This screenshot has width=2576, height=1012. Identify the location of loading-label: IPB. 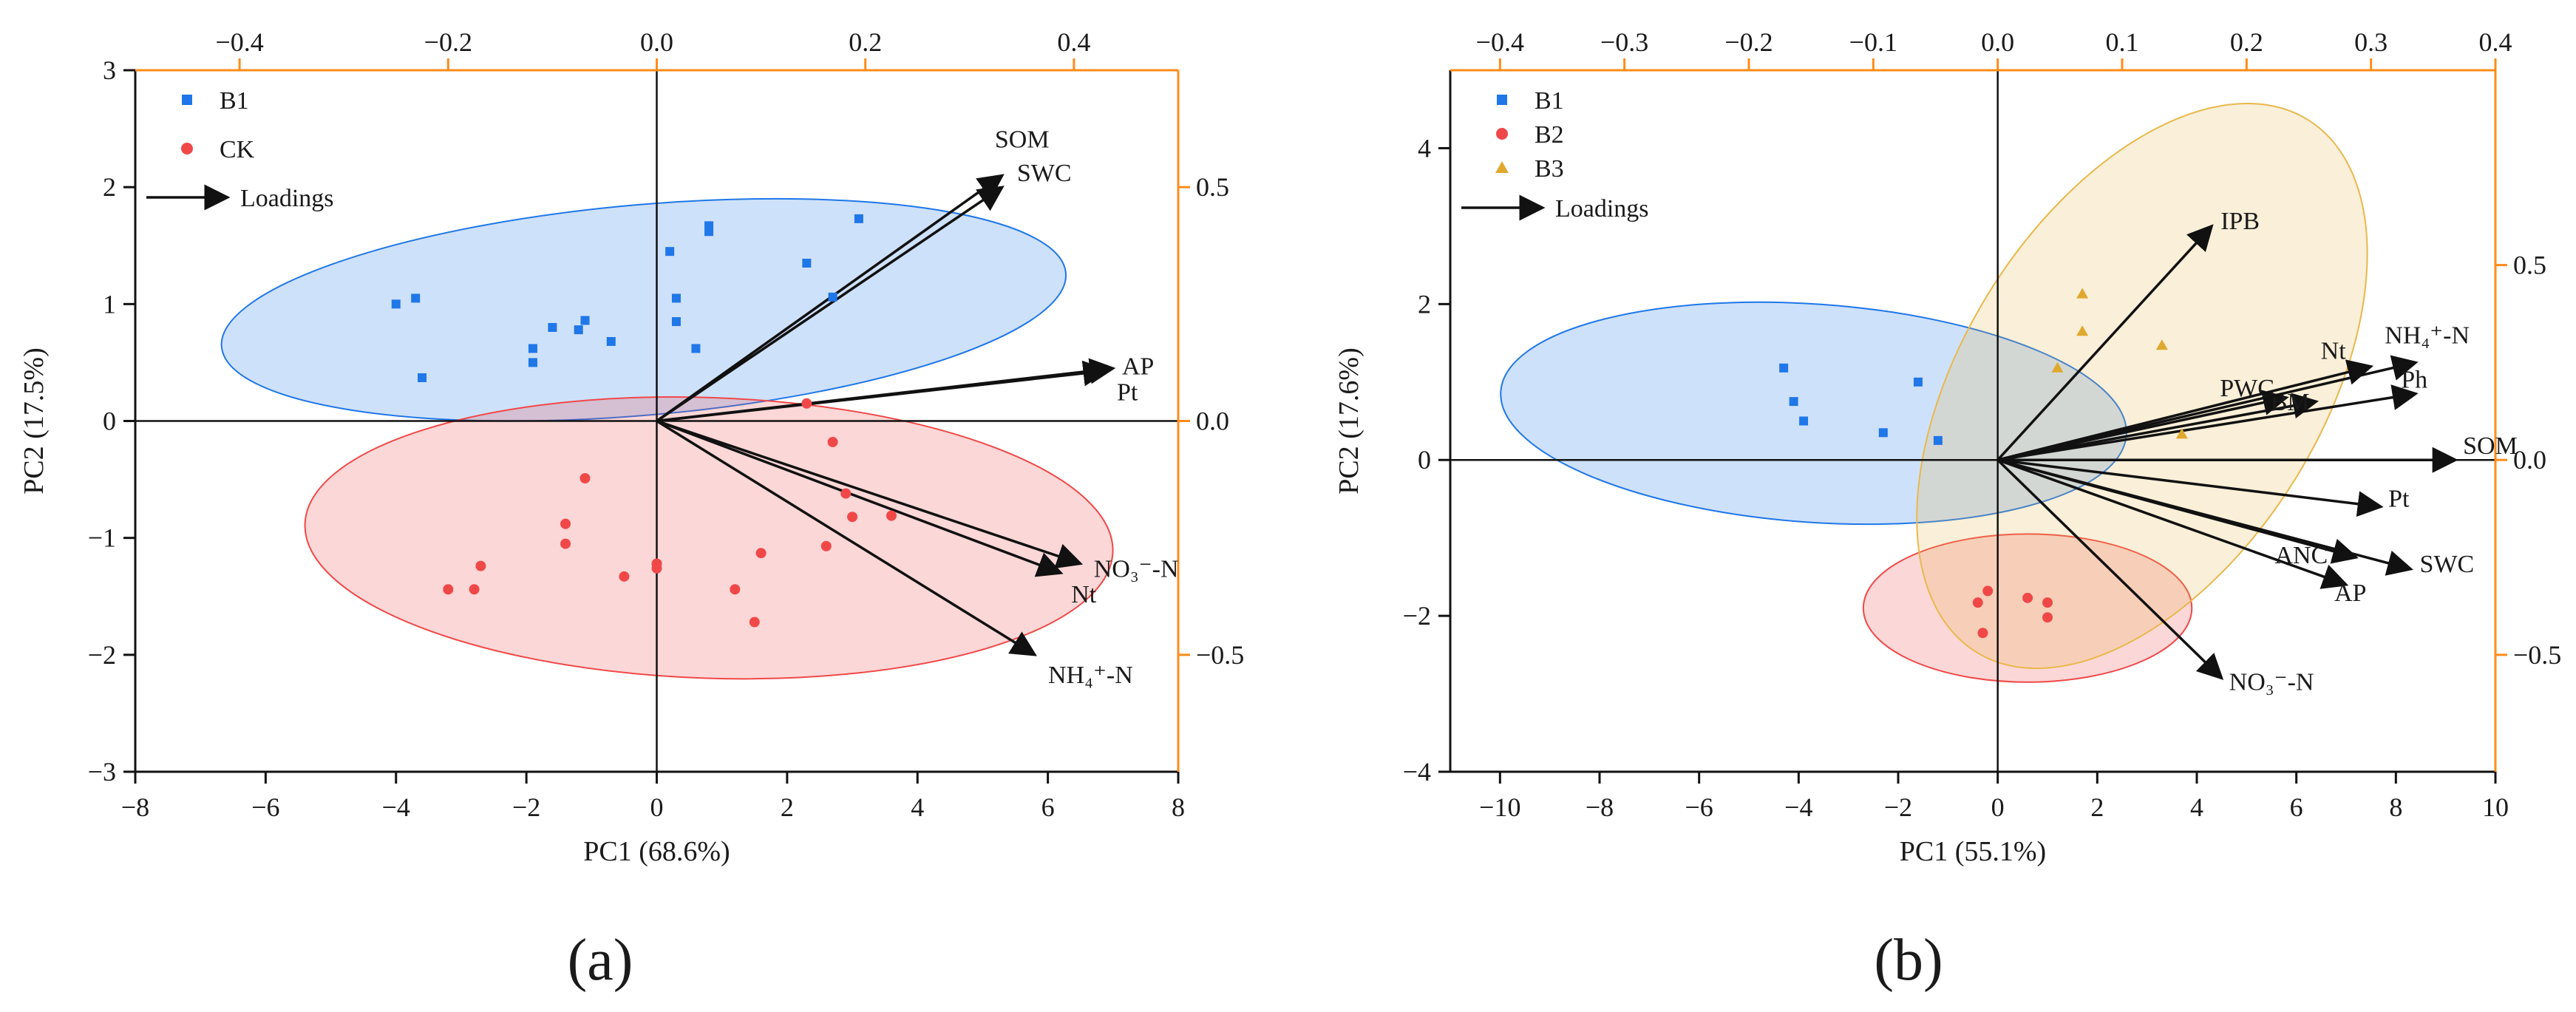
(2240, 221).